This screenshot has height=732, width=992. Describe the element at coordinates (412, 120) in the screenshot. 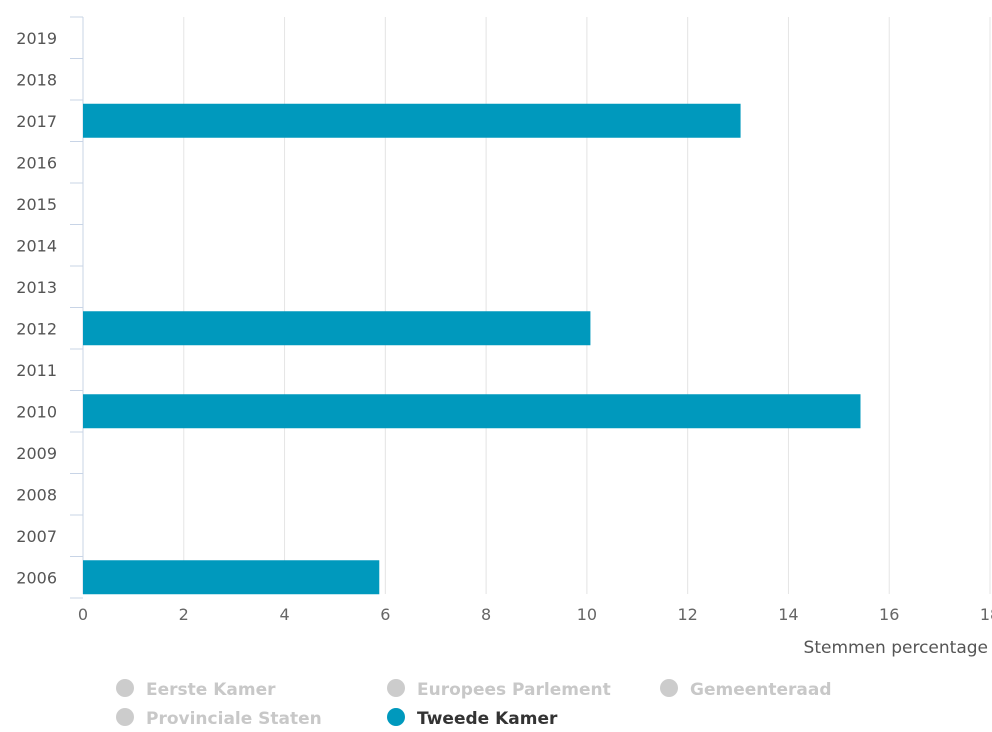

I see `bar-2017` at that location.